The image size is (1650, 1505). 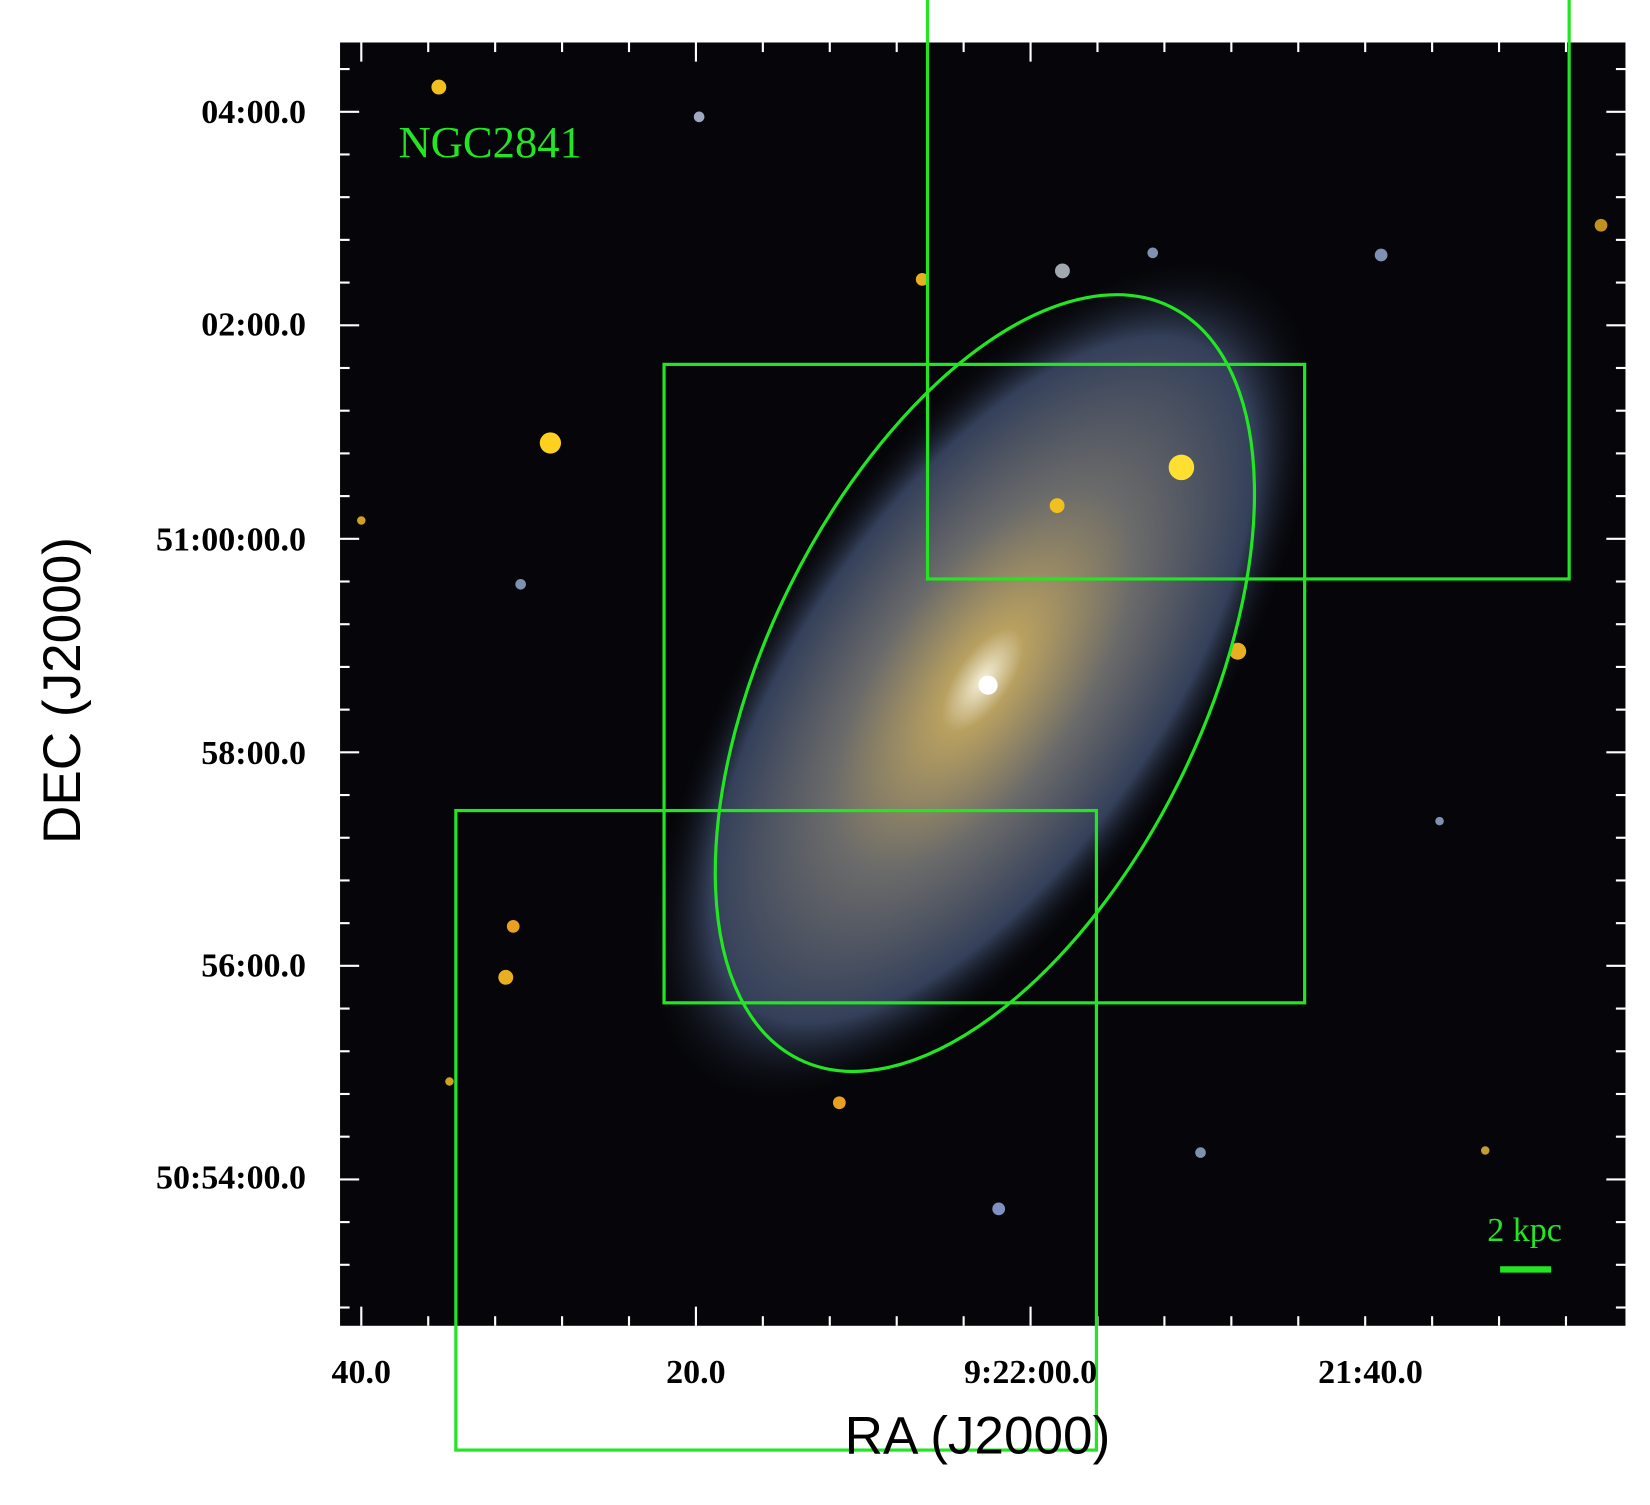 What do you see at coordinates (253, 325) in the screenshot?
I see `y-tick-label: 02:00.0` at bounding box center [253, 325].